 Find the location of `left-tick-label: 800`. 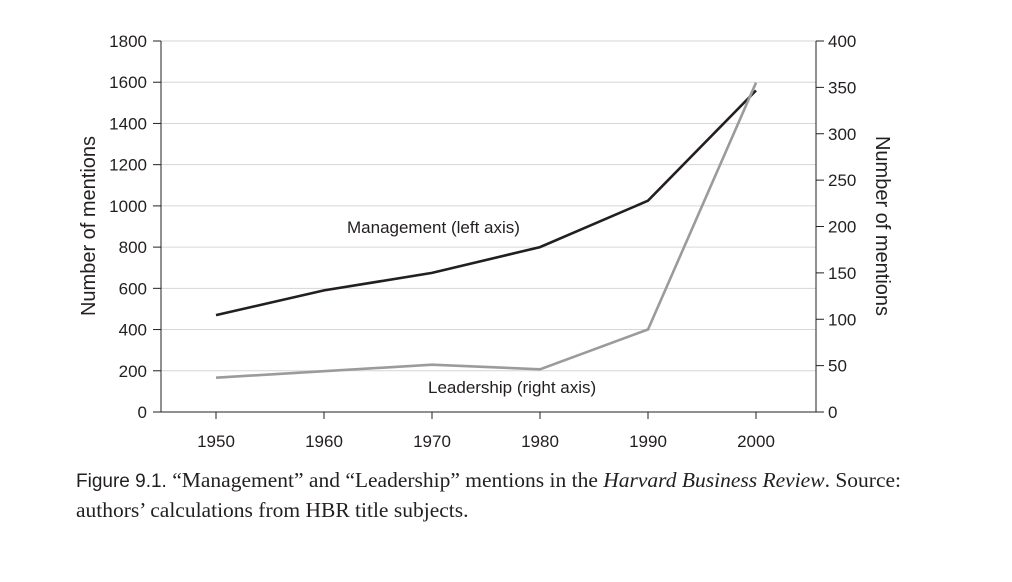

left-tick-label: 800 is located at coordinates (133, 247).